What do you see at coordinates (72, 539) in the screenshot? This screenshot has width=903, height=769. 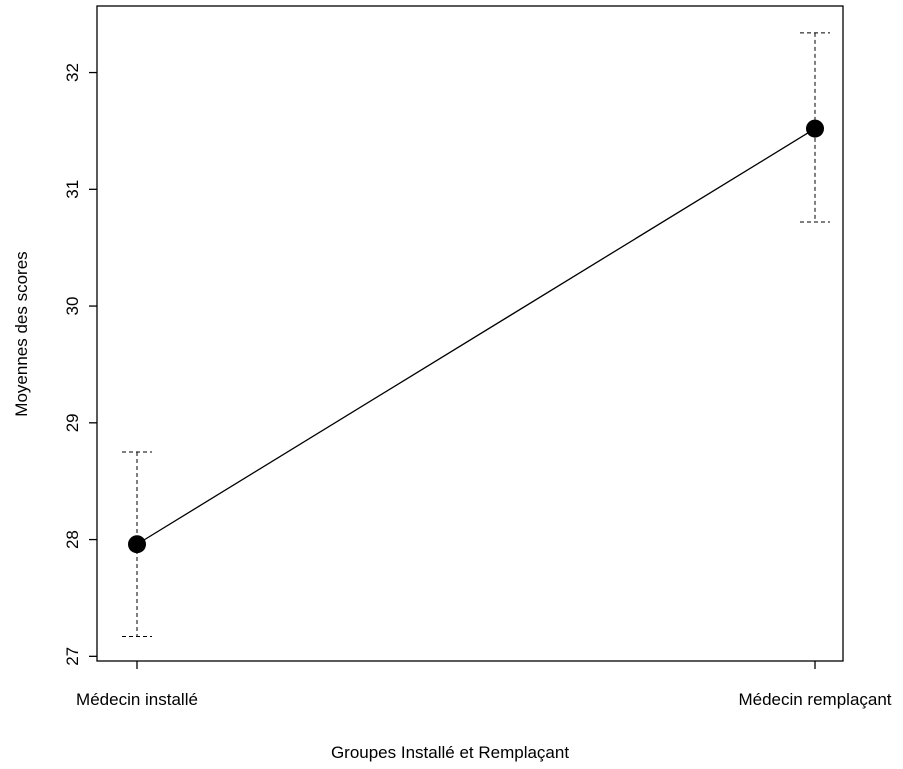 I see `y-tick-label: 28` at bounding box center [72, 539].